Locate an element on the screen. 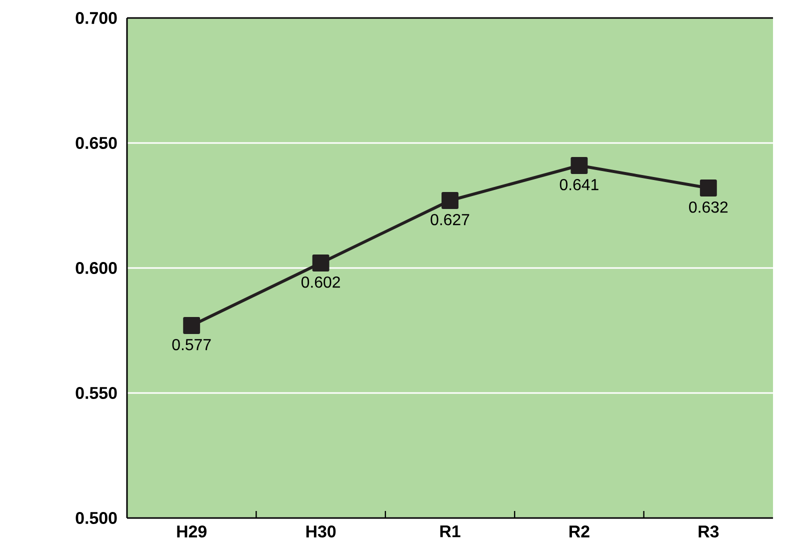  y-tick-label: 0.500 is located at coordinates (96, 518).